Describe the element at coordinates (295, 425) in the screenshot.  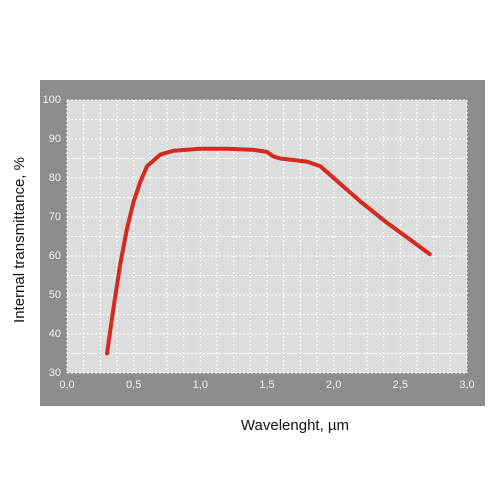
I see `x-axis-title: Wavelenght, µm` at that location.